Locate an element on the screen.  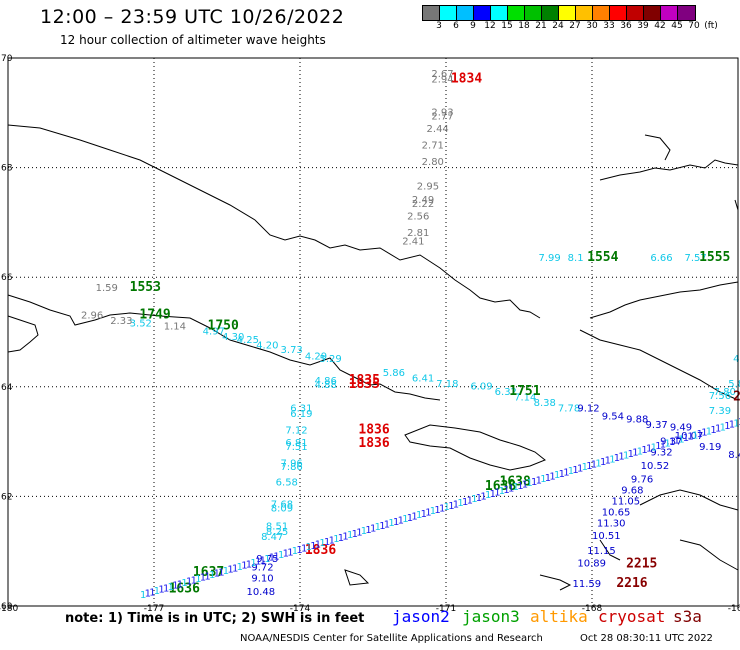
legend-altika: altika is located at coordinates (559, 616).